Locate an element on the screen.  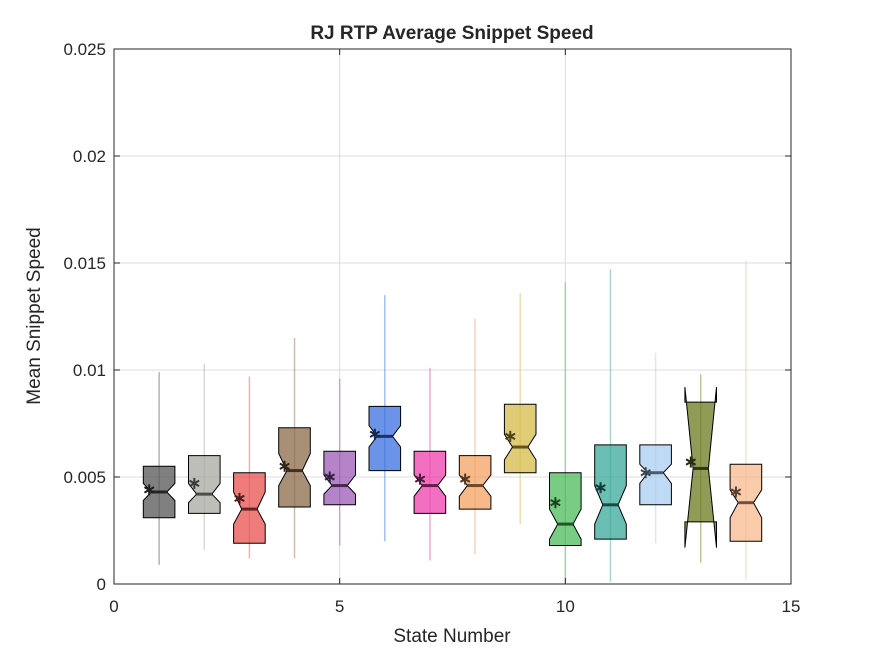
y-tick-label: 0.005 is located at coordinates (84, 477).